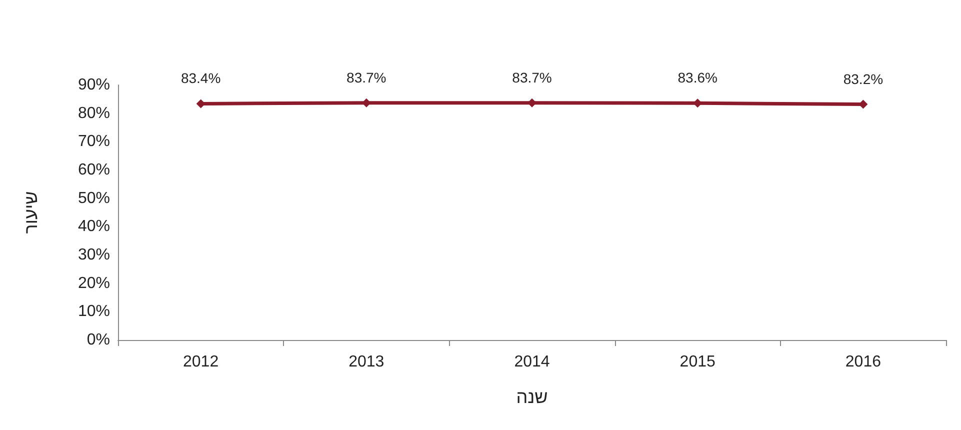 This screenshot has height=430, width=961. I want to click on x-axis-title: שנה, so click(532, 397).